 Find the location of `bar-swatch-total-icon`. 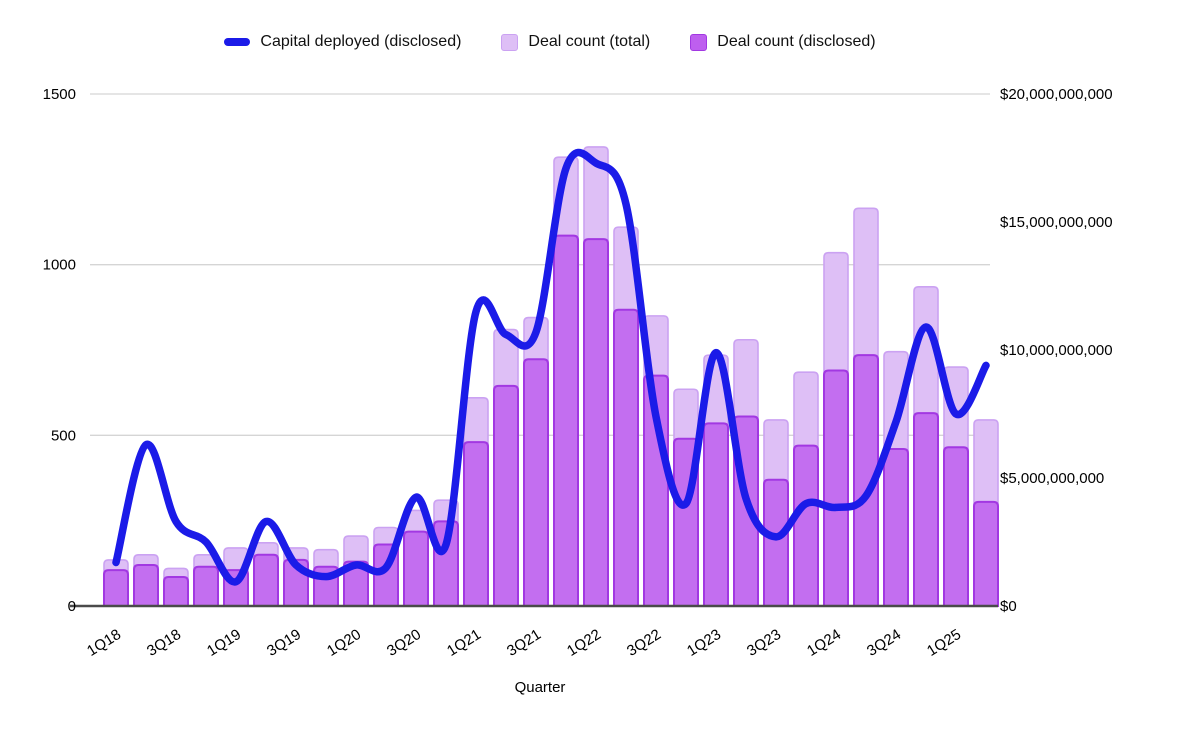

bar-swatch-total-icon is located at coordinates (510, 42).